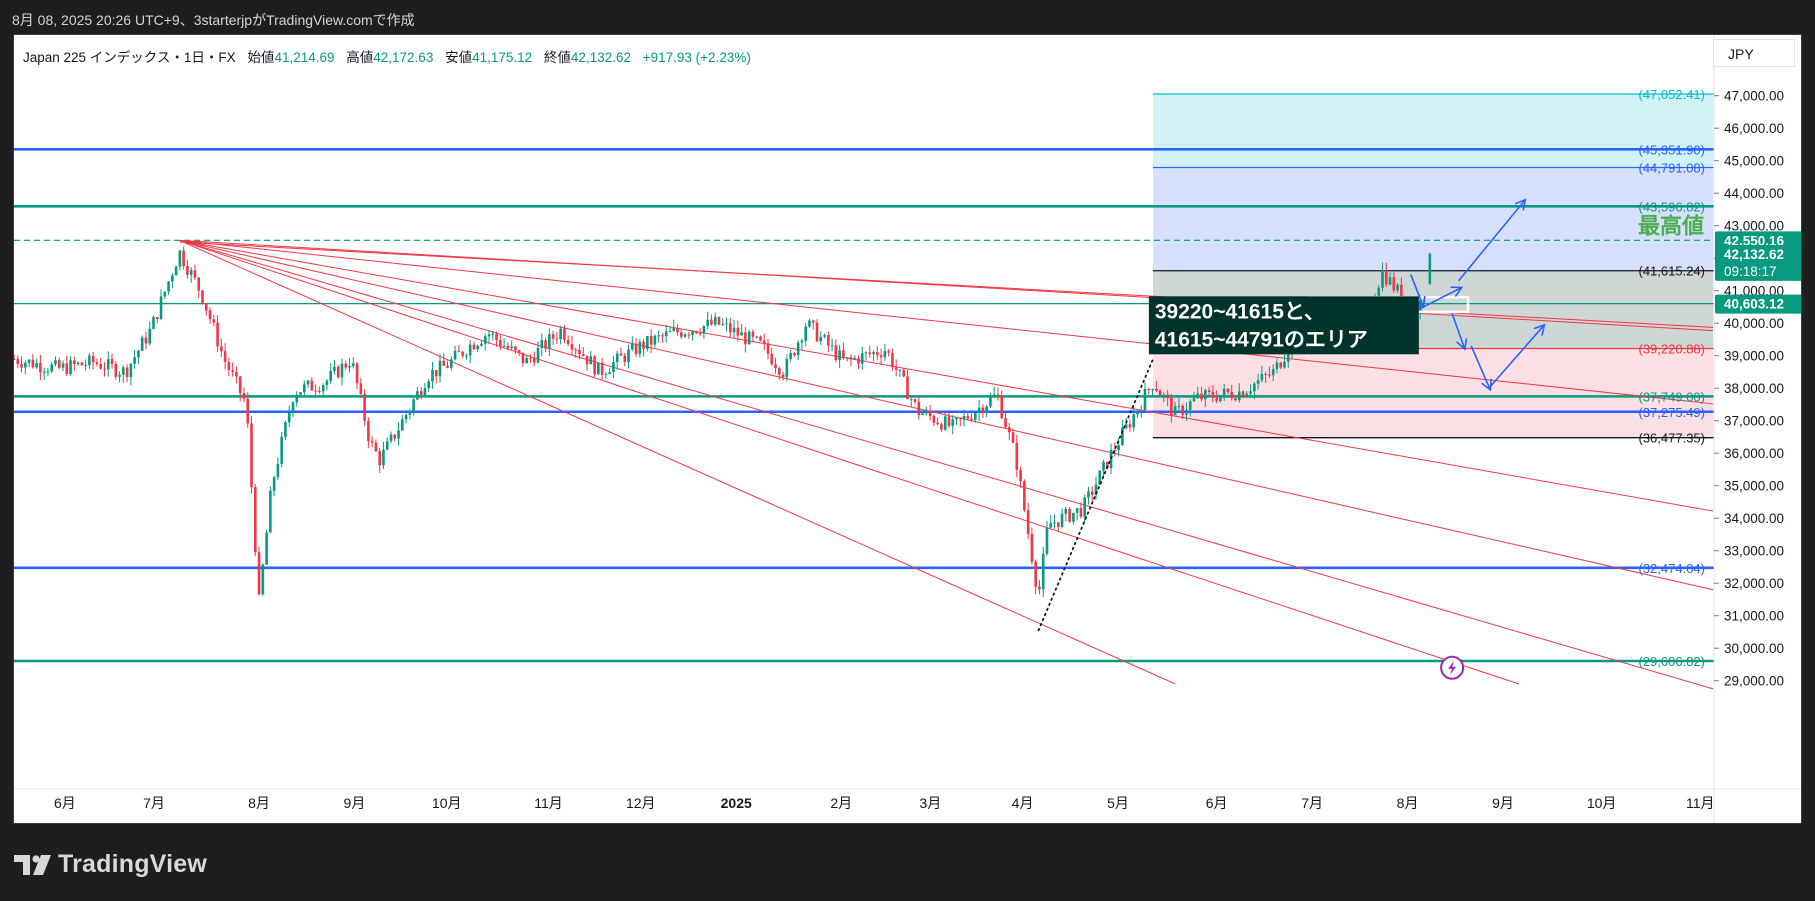 This screenshot has width=1815, height=901. I want to click on tradingview-brand: TradingView, so click(110, 864).